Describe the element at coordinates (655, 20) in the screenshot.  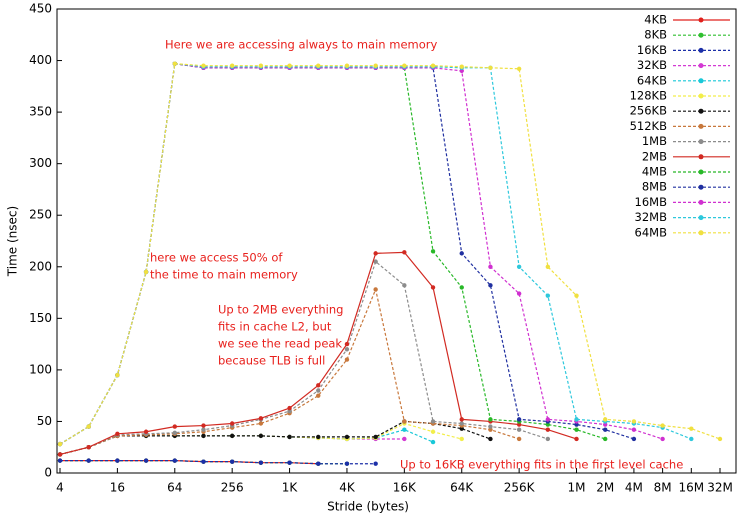
I see `legend-label: 4KB` at that location.